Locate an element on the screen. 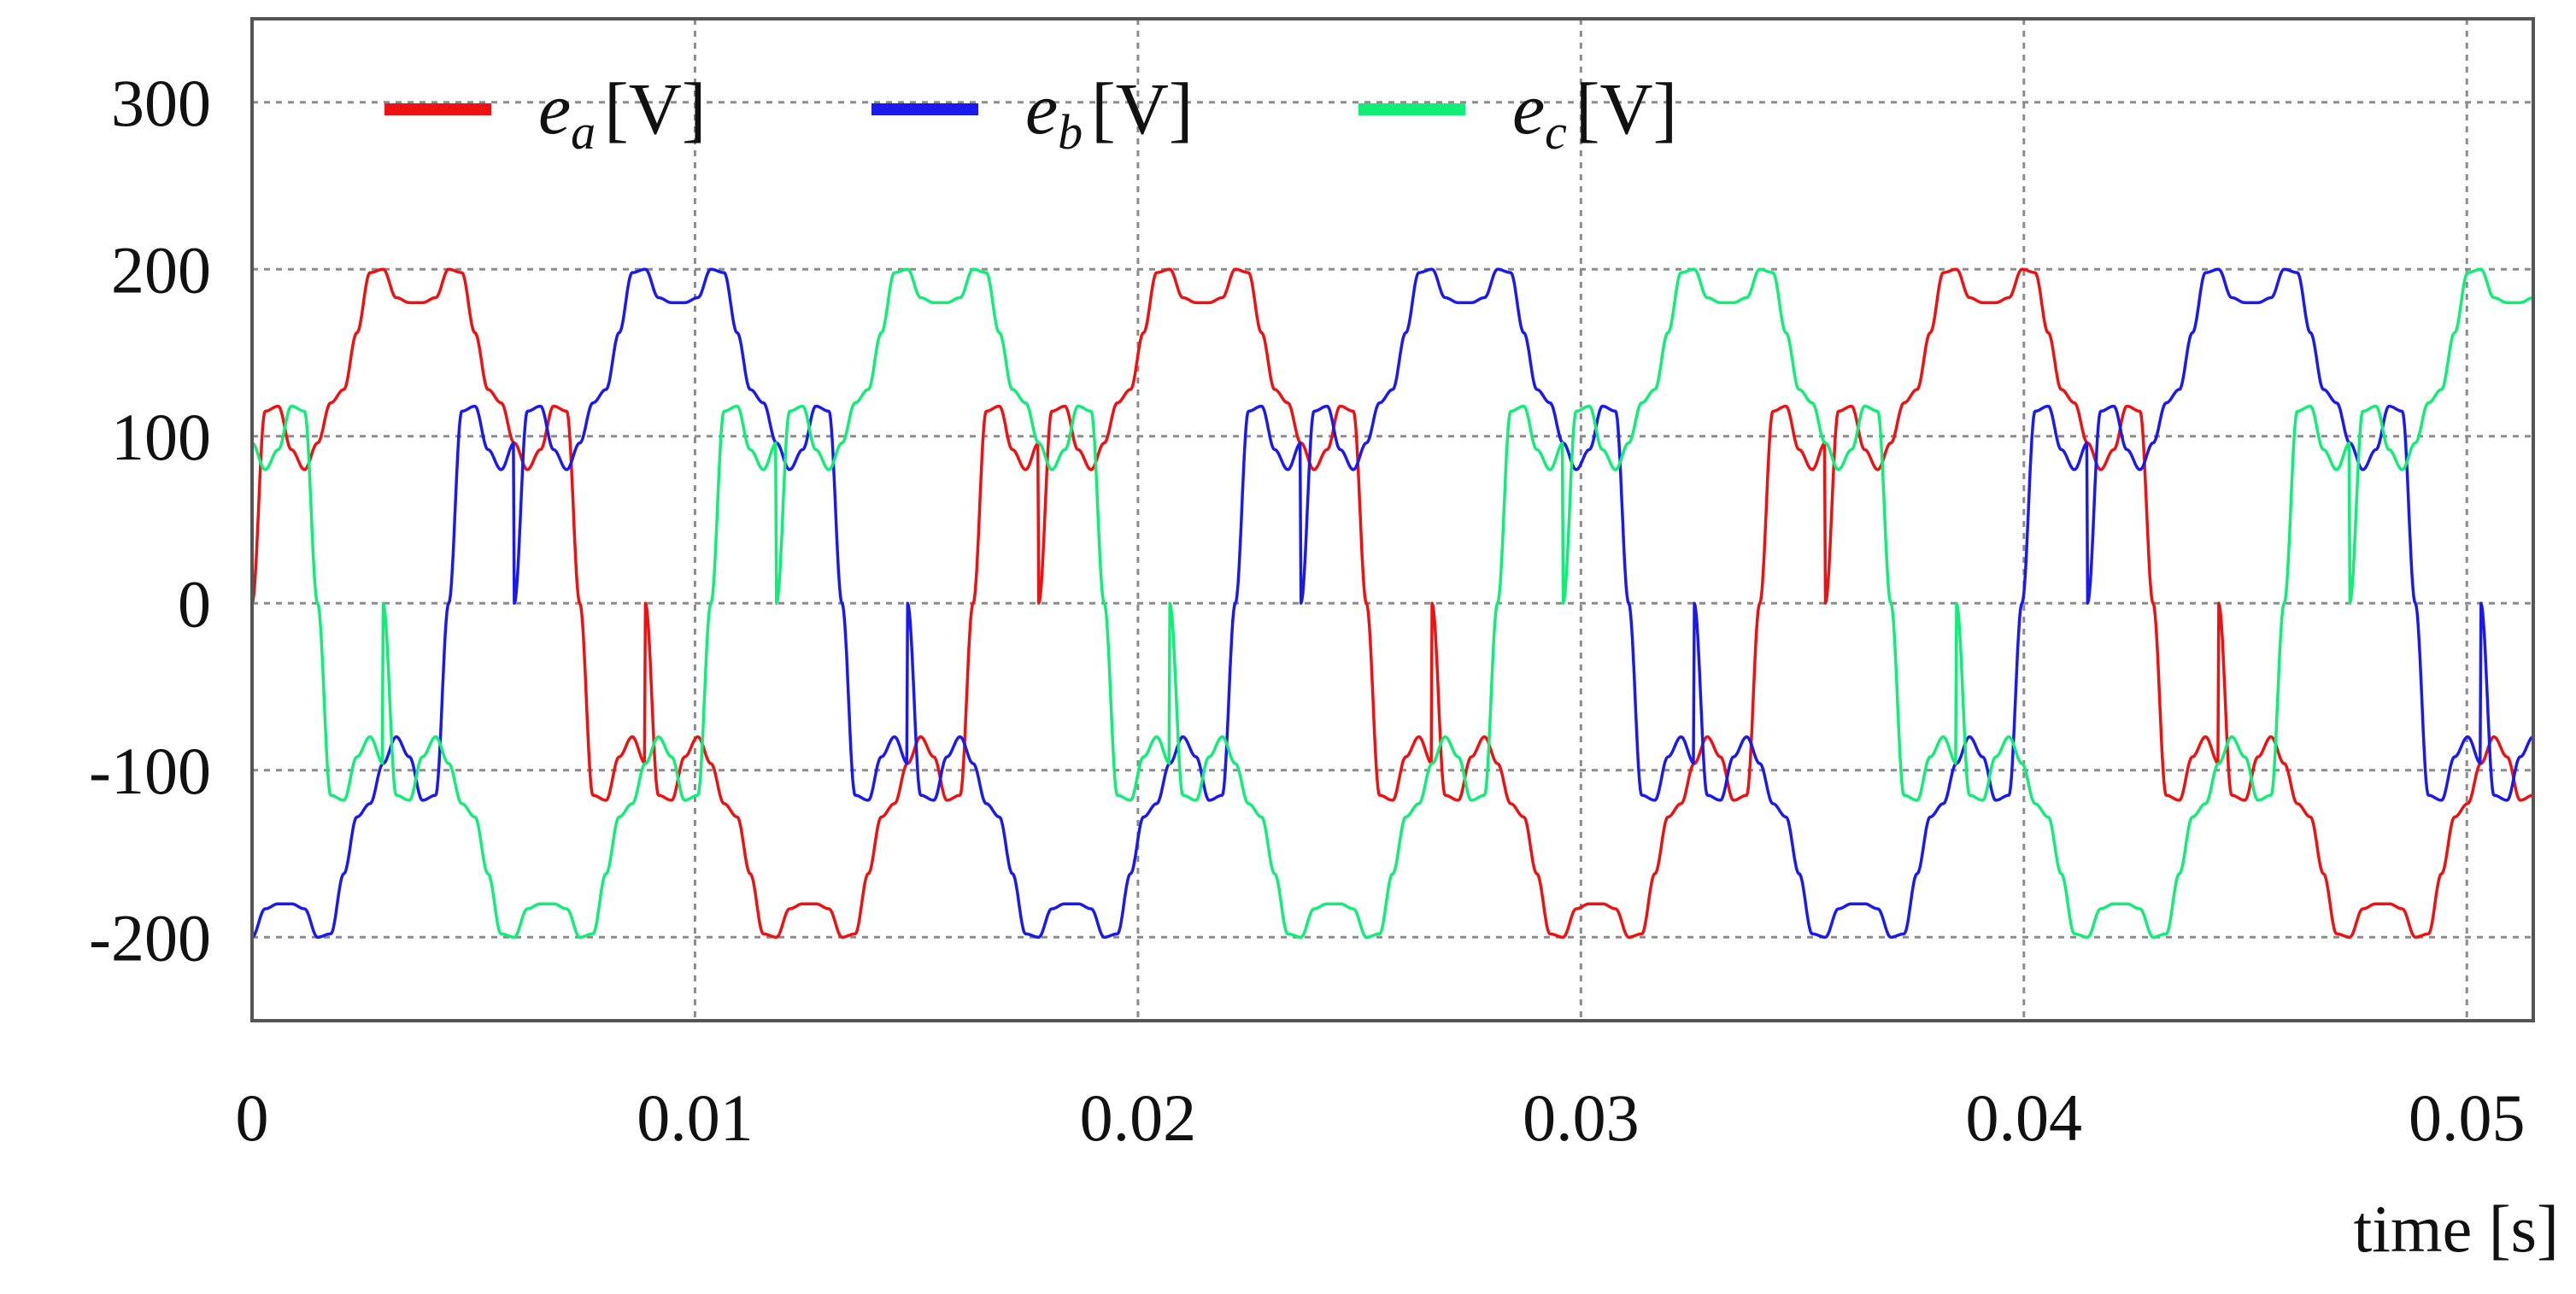 The height and width of the screenshot is (1294, 2576). legend-label-a: ea [V] is located at coordinates (622, 113).